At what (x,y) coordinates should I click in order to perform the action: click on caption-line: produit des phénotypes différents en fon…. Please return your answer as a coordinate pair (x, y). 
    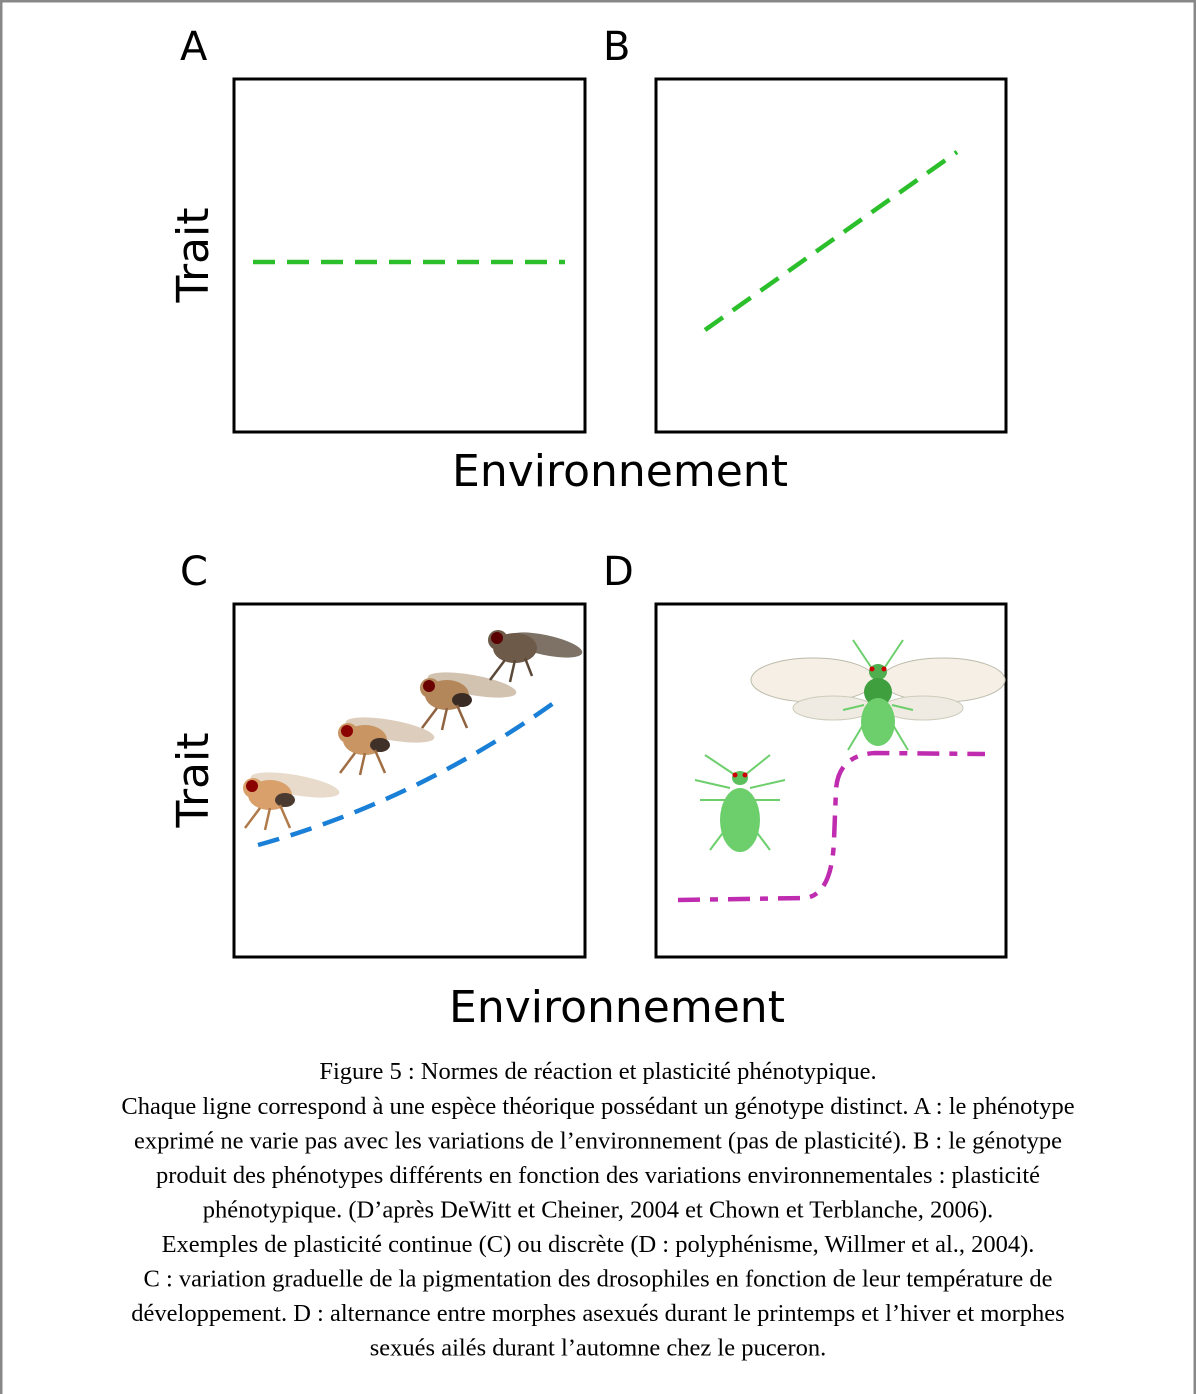
    Looking at the image, I should click on (598, 1175).